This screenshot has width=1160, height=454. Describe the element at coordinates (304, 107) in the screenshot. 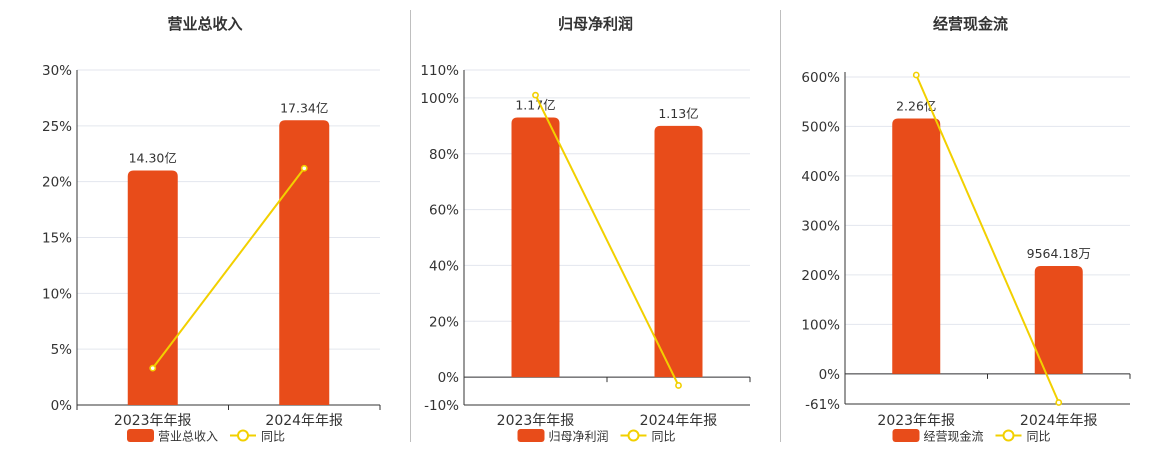

I see `bar-value-label: 17.34亿` at that location.